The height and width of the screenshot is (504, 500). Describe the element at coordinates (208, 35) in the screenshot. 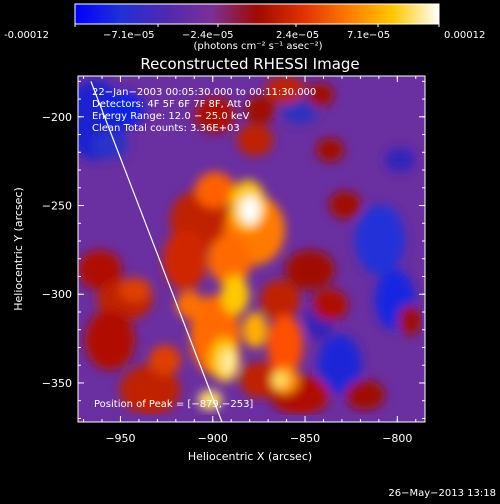

I see `colorbar-tick-2: −2.4e−05` at that location.